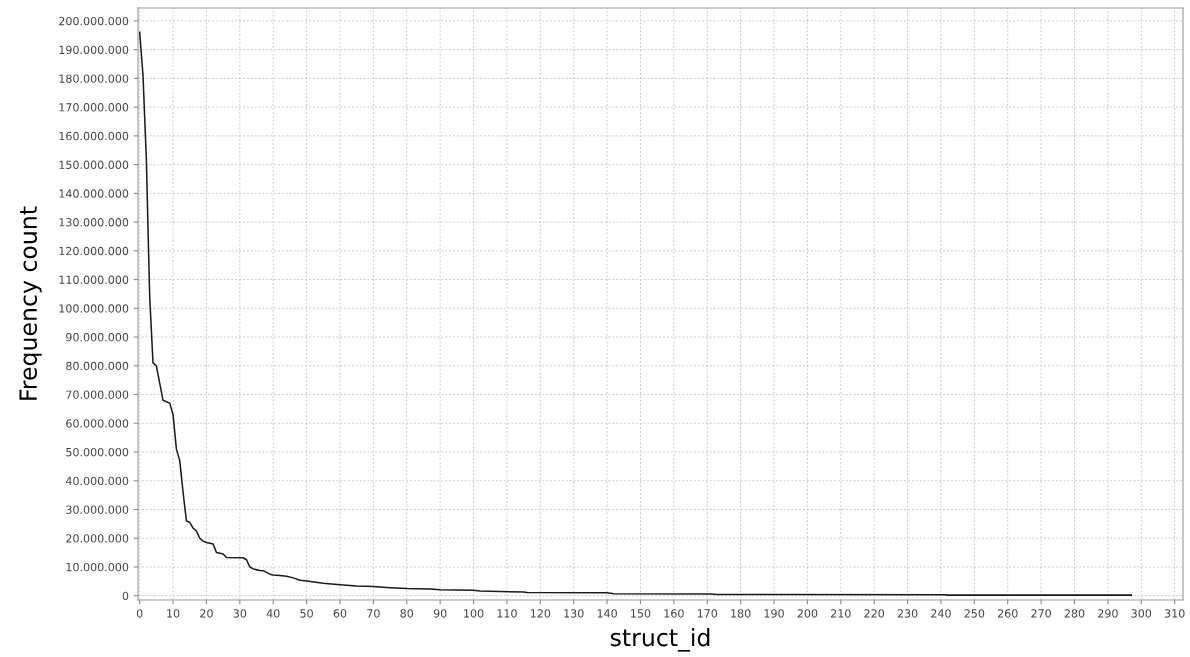 The height and width of the screenshot is (657, 1190). What do you see at coordinates (94, 136) in the screenshot?
I see `y-tick-label: 160.000.000` at bounding box center [94, 136].